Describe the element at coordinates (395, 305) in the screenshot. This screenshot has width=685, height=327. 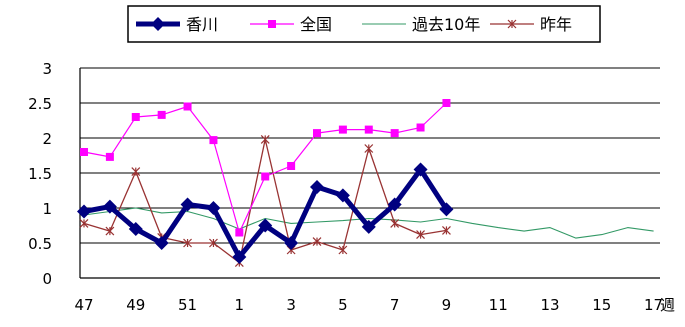
I see `x-tick-label: 7` at that location.